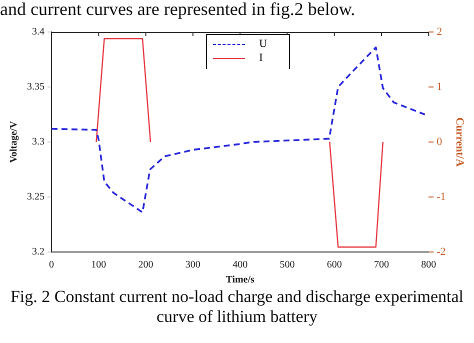  I want to click on y-tick-label: 3.35, so click(35, 87).